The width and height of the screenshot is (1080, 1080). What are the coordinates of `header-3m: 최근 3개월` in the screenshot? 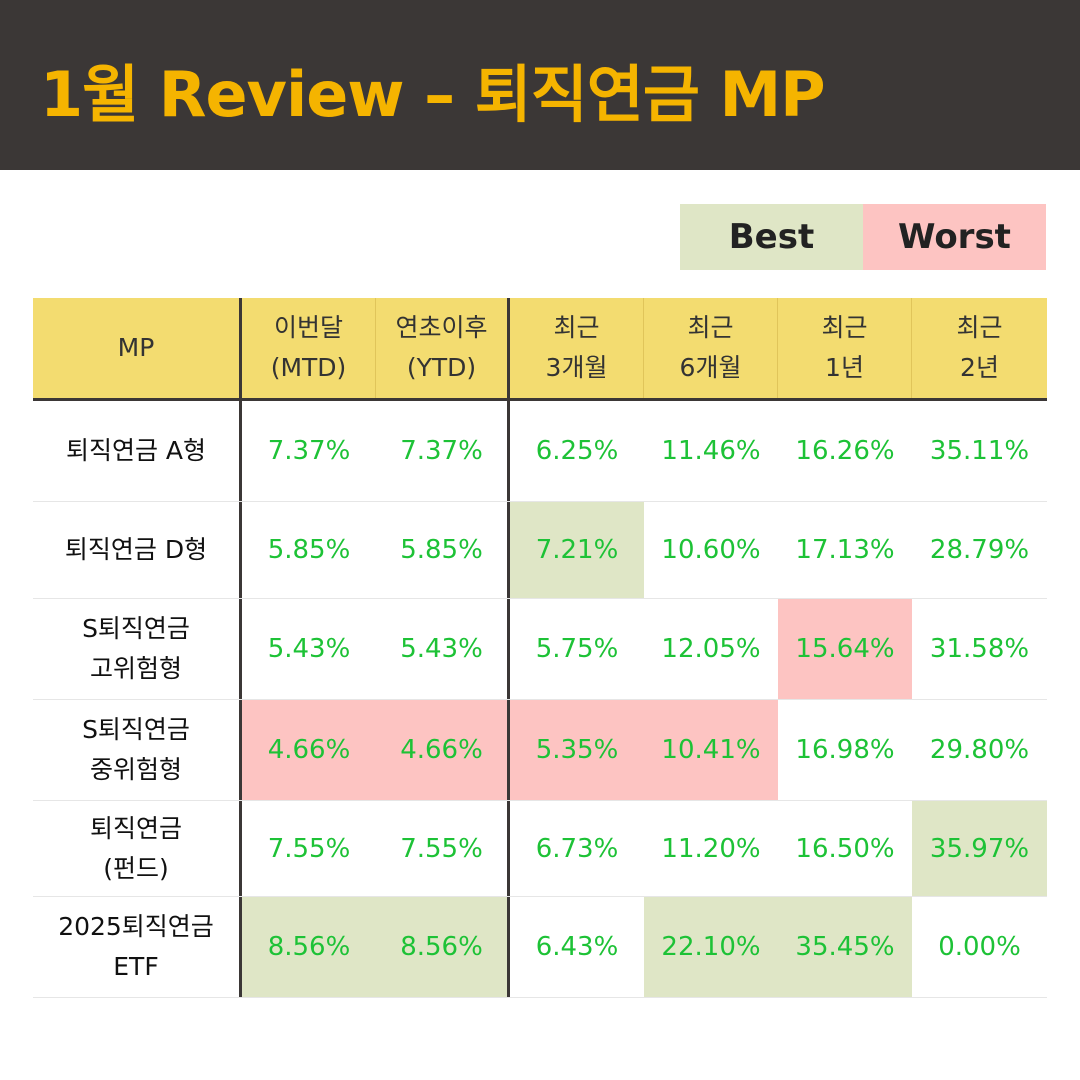 It's located at (577, 348).